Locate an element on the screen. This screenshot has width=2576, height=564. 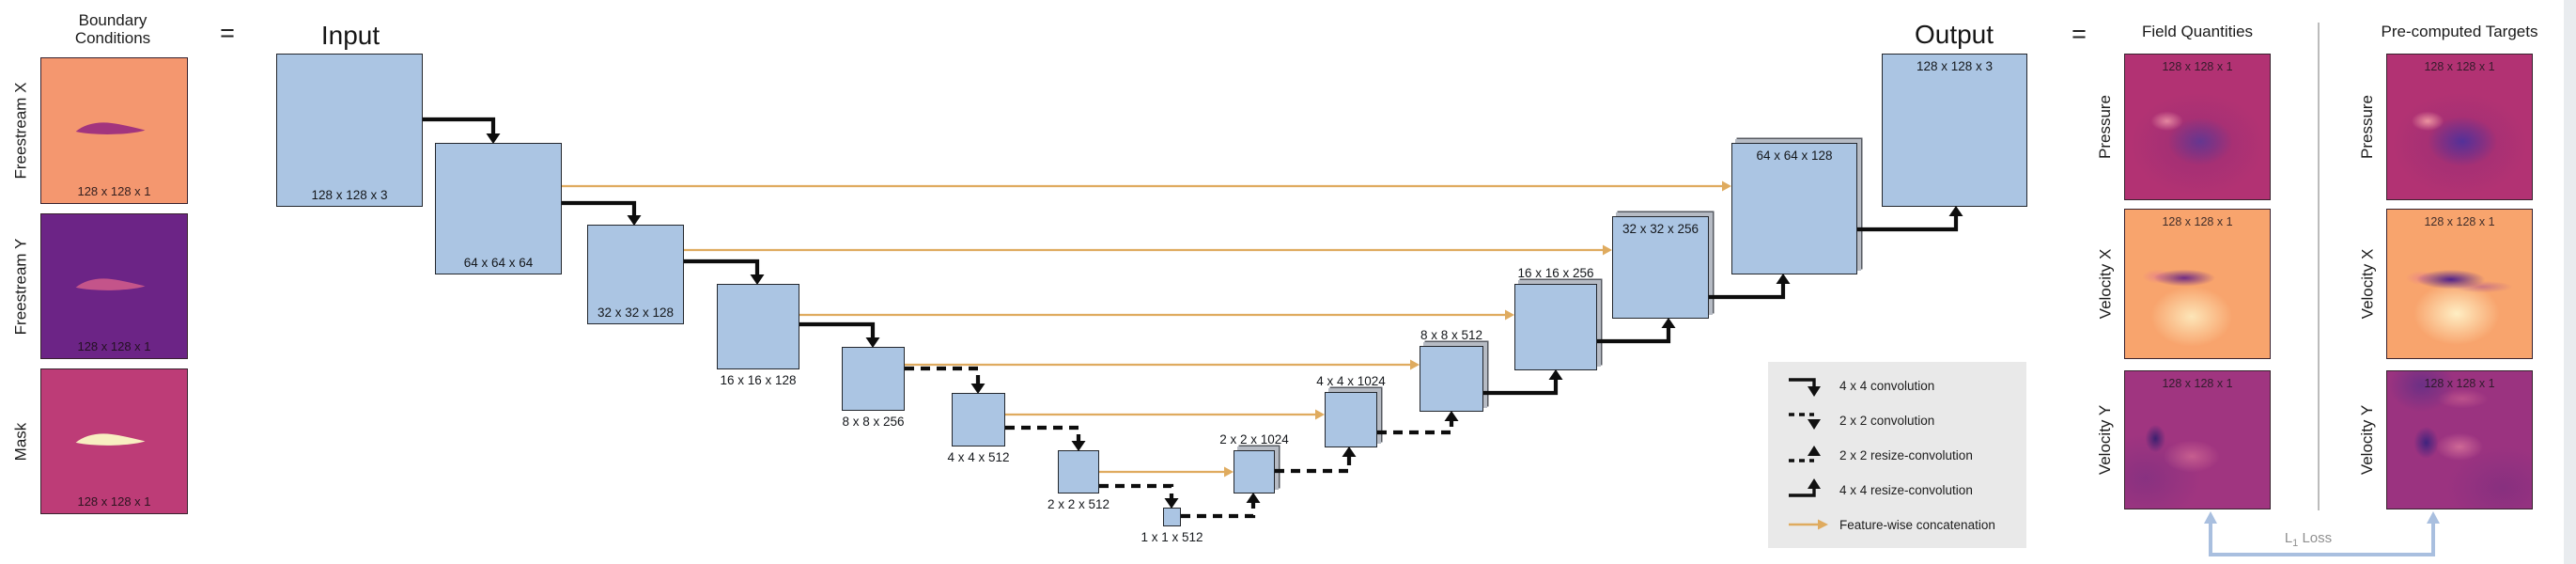
field-row-label-velocity-x-pred: Velocity X is located at coordinates (2105, 284).